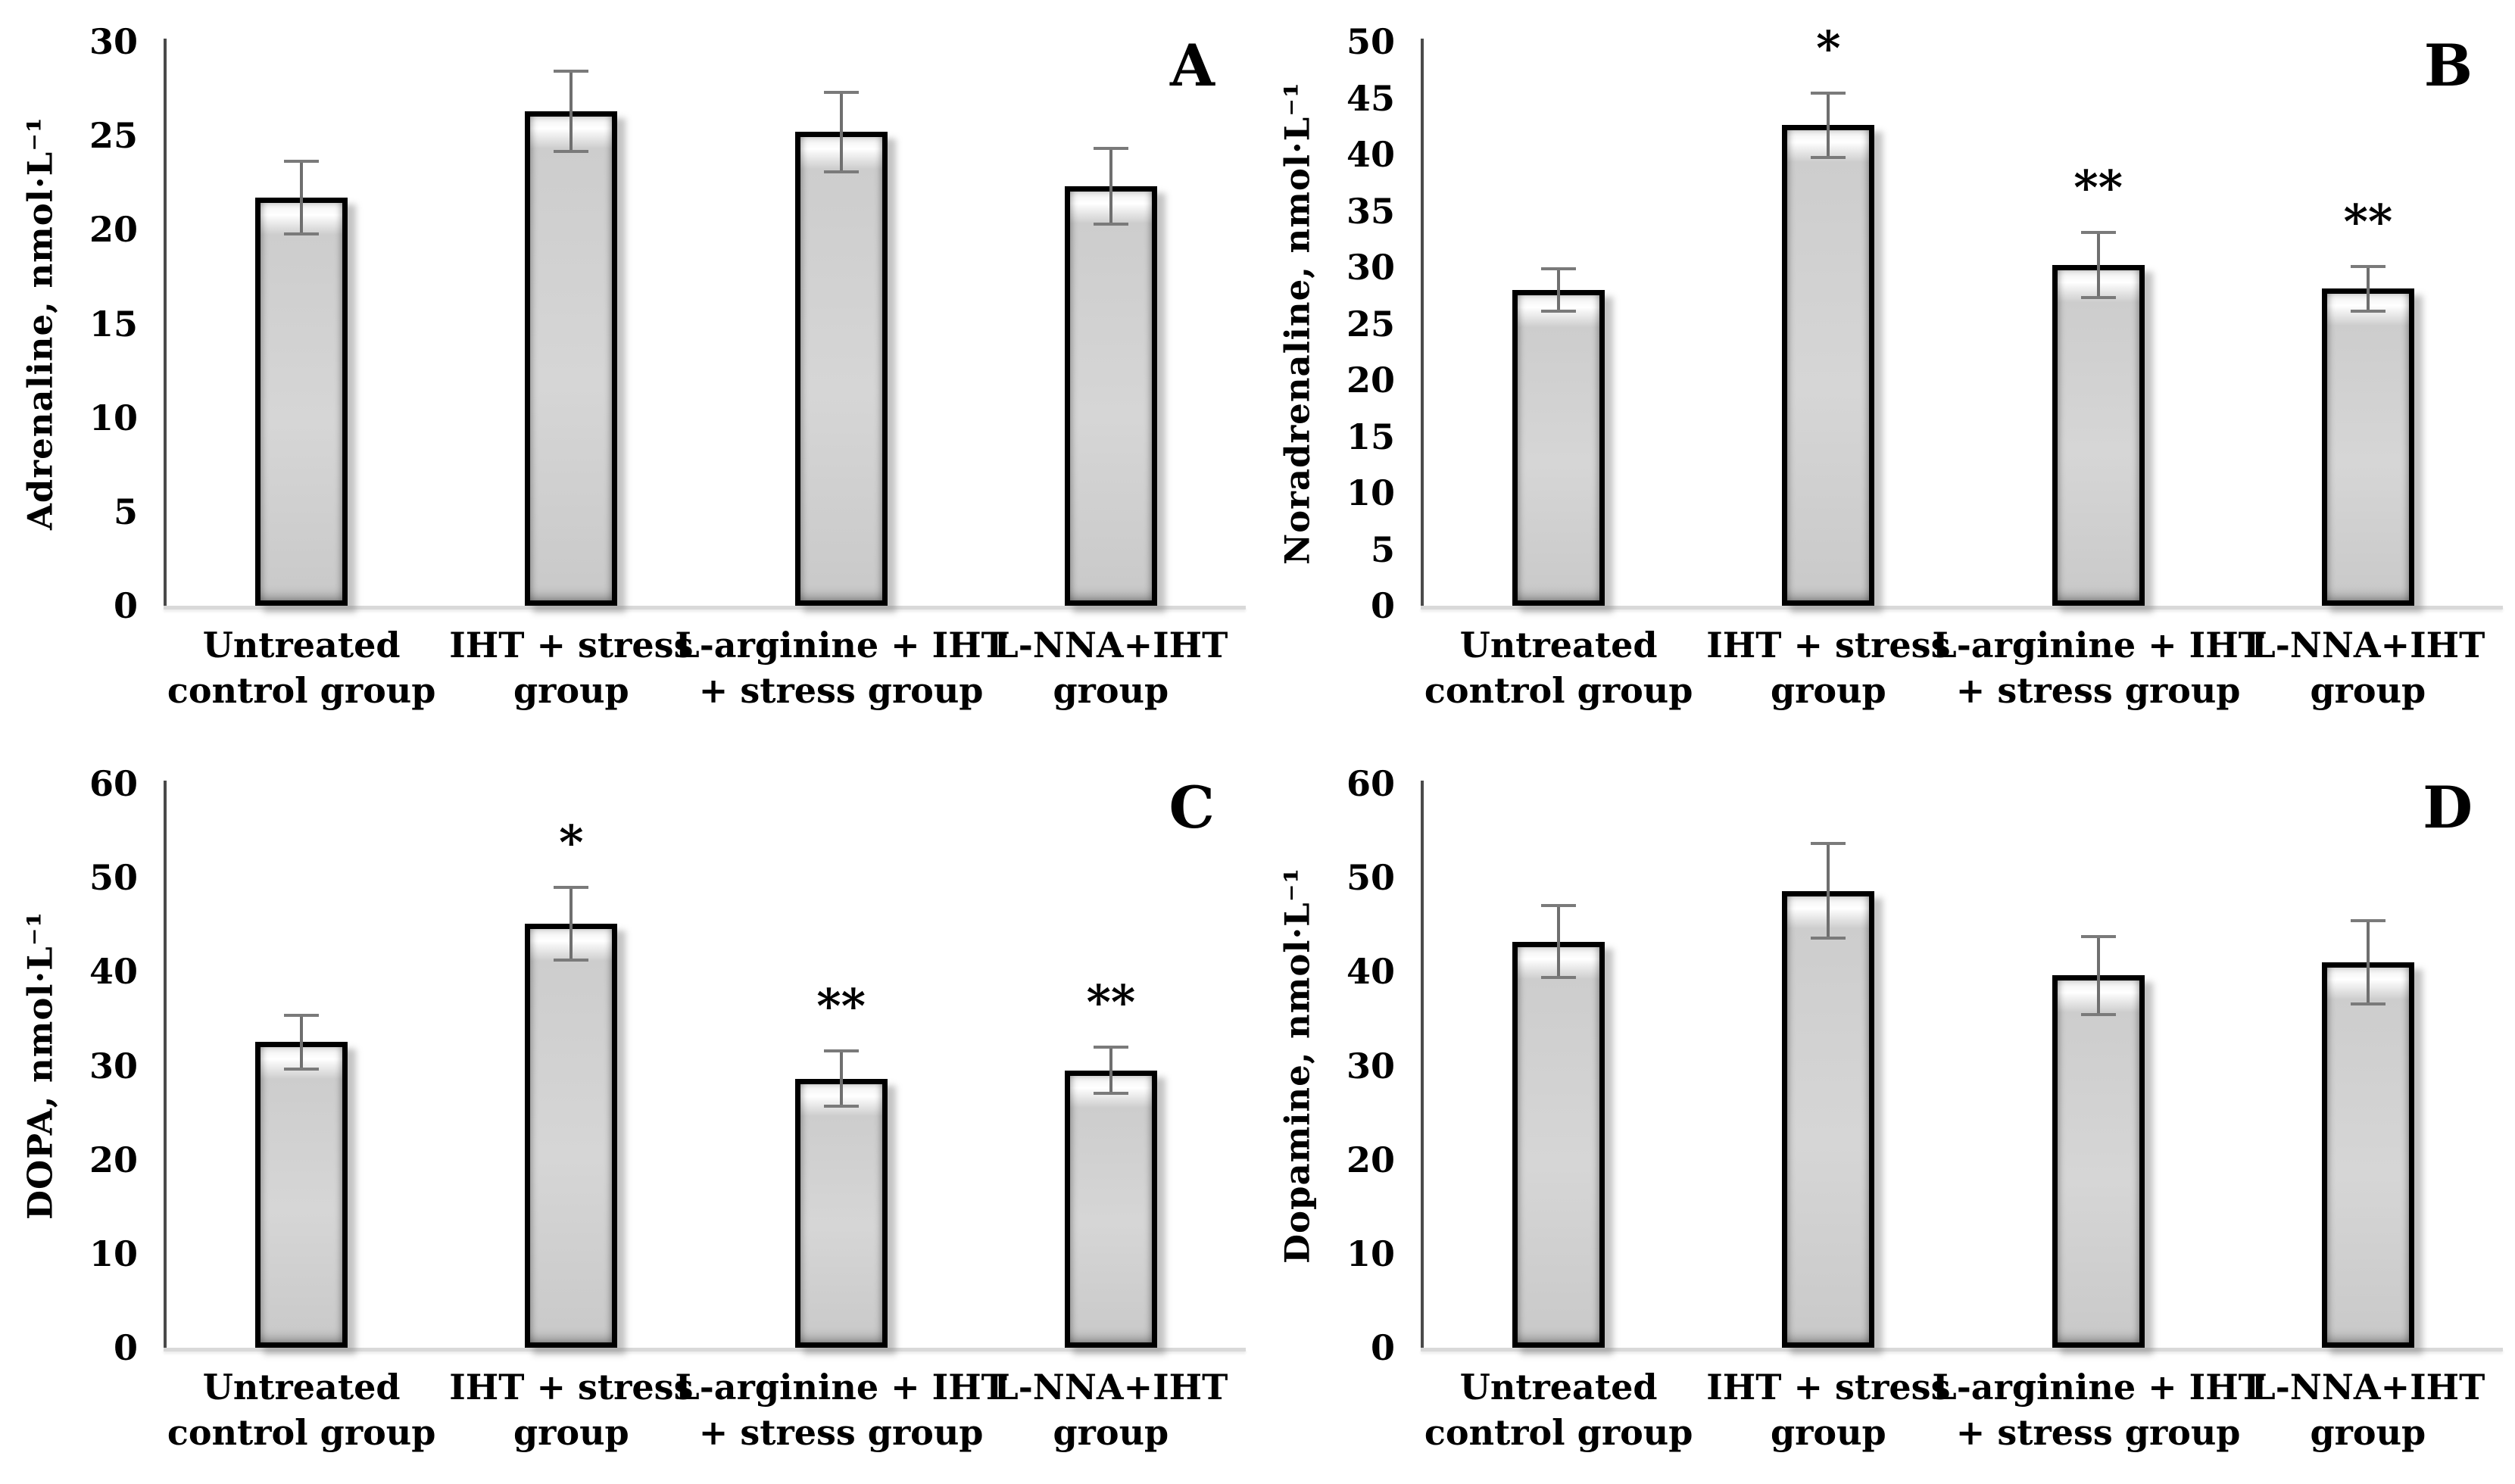  What do you see at coordinates (1192, 807) in the screenshot?
I see `panel-letter: C` at bounding box center [1192, 807].